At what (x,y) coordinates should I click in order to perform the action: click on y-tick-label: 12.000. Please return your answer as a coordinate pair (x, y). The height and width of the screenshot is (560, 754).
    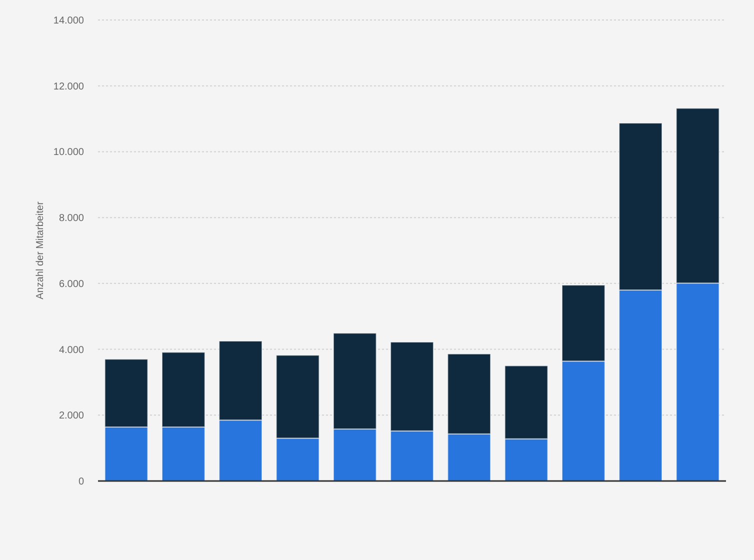
    Looking at the image, I should click on (68, 86).